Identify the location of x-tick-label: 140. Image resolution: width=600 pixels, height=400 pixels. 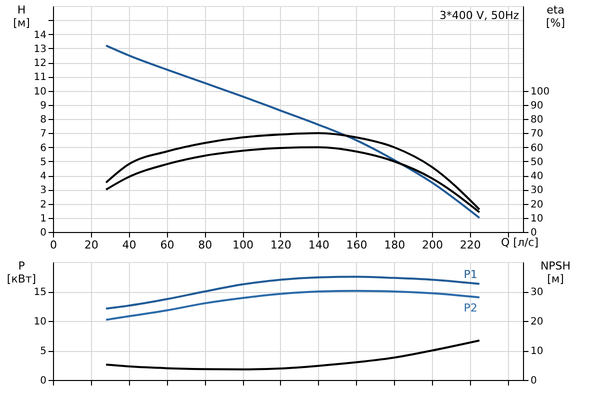
(319, 245).